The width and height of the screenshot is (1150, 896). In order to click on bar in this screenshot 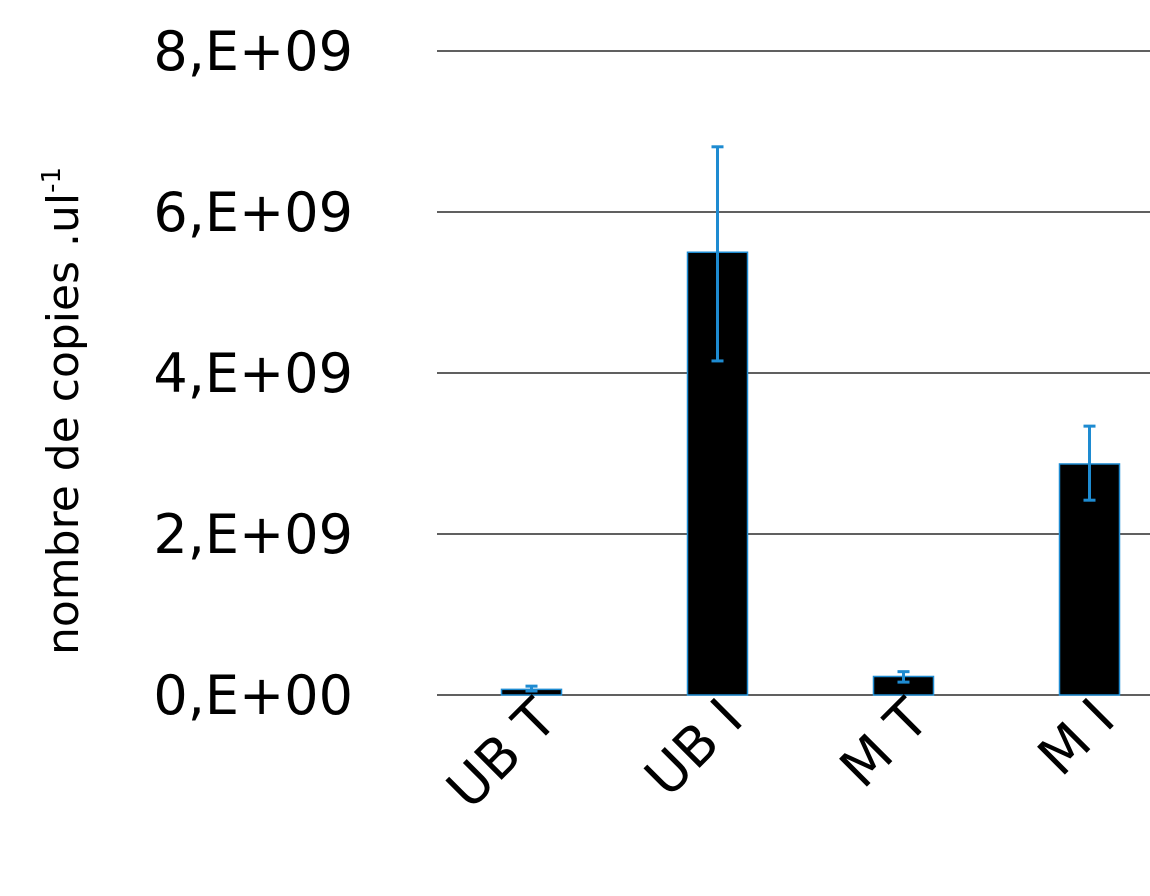, I will do `click(1089, 579)`.